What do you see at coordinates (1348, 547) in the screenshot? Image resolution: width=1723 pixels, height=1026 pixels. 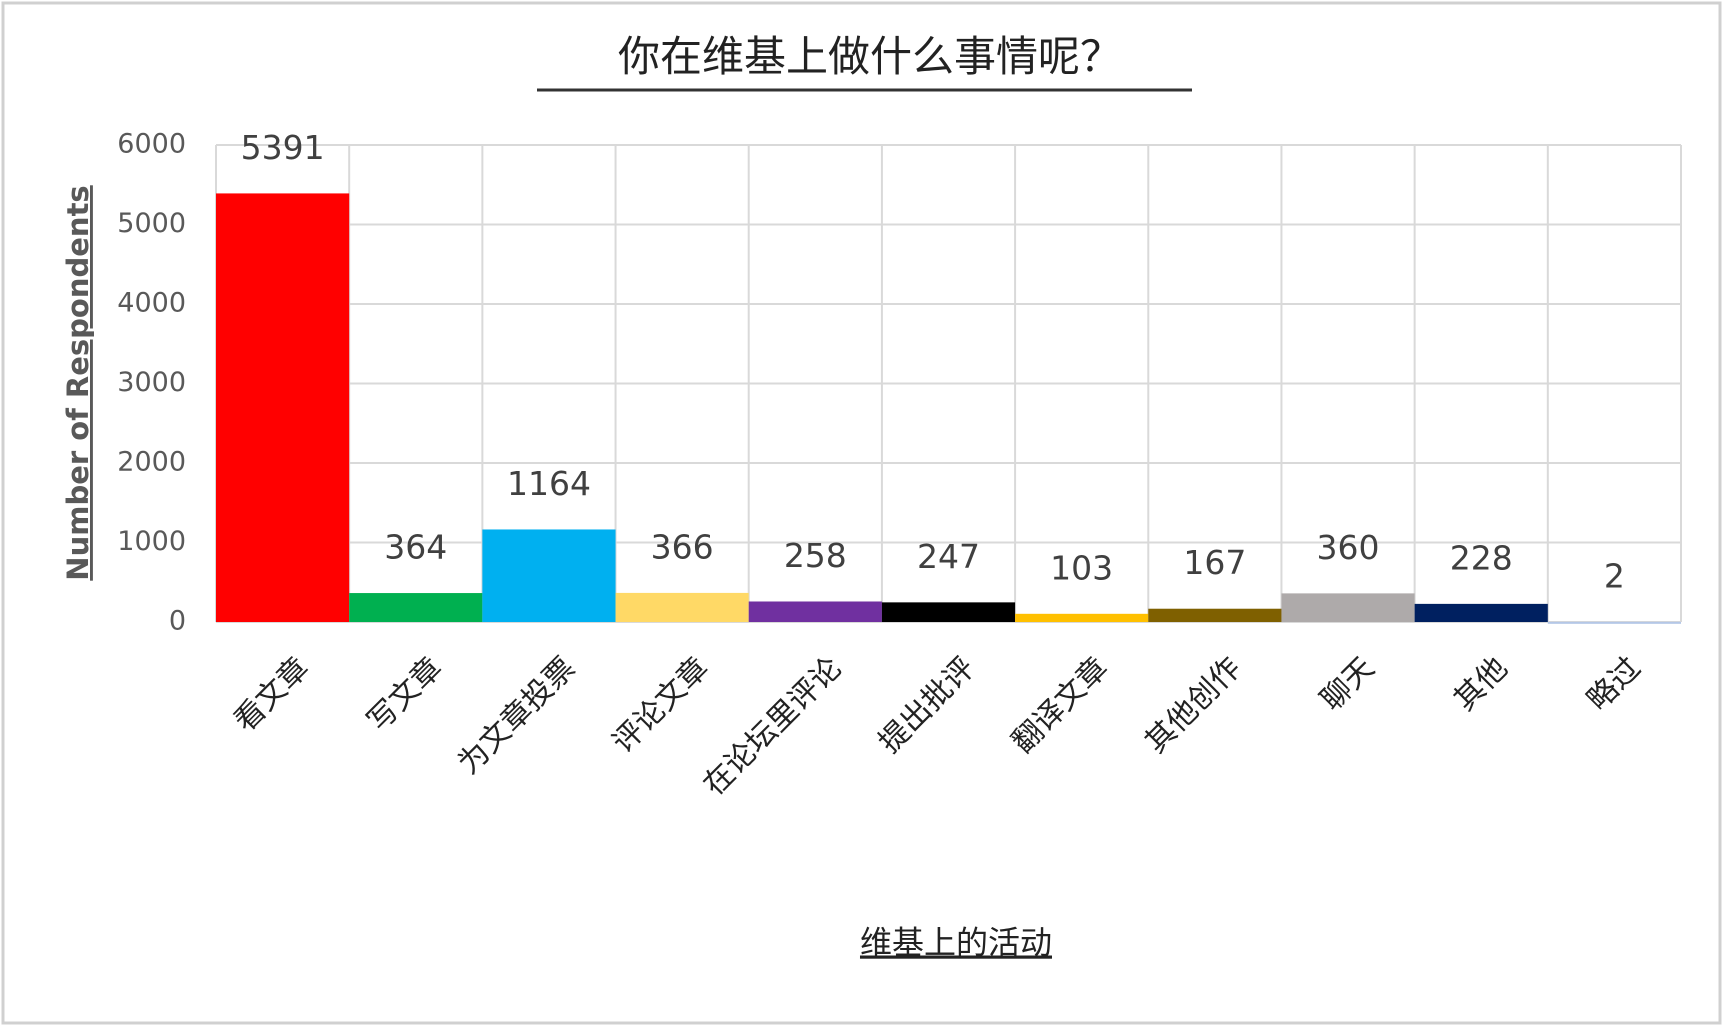 I see `value-label: 360` at bounding box center [1348, 547].